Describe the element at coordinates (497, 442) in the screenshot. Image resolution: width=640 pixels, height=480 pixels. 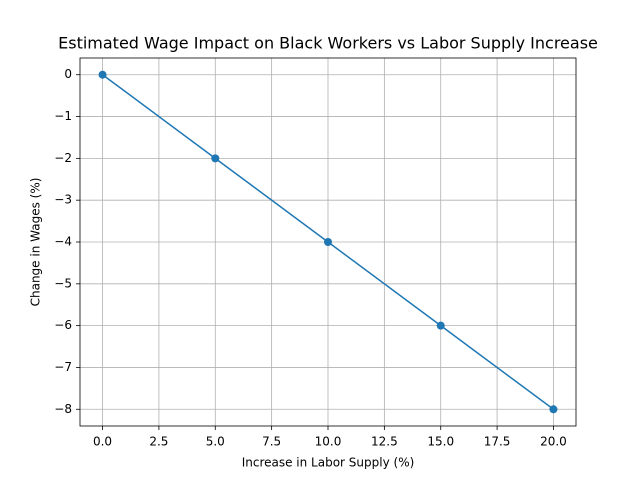
I see `x-tick-label: 17.5` at that location.